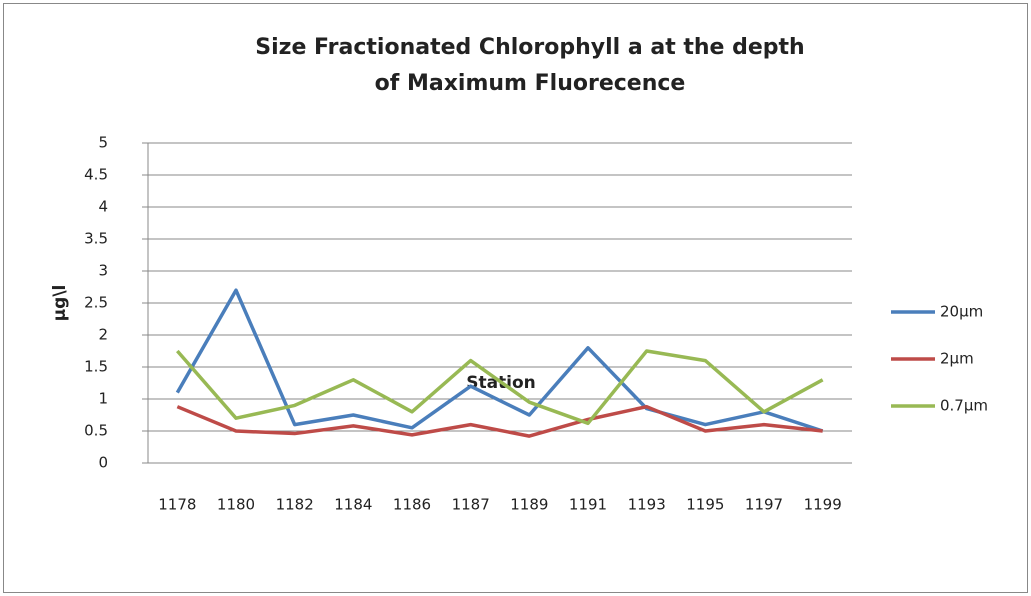  Describe the element at coordinates (96, 431) in the screenshot. I see `y-tick-label: 0.5` at that location.